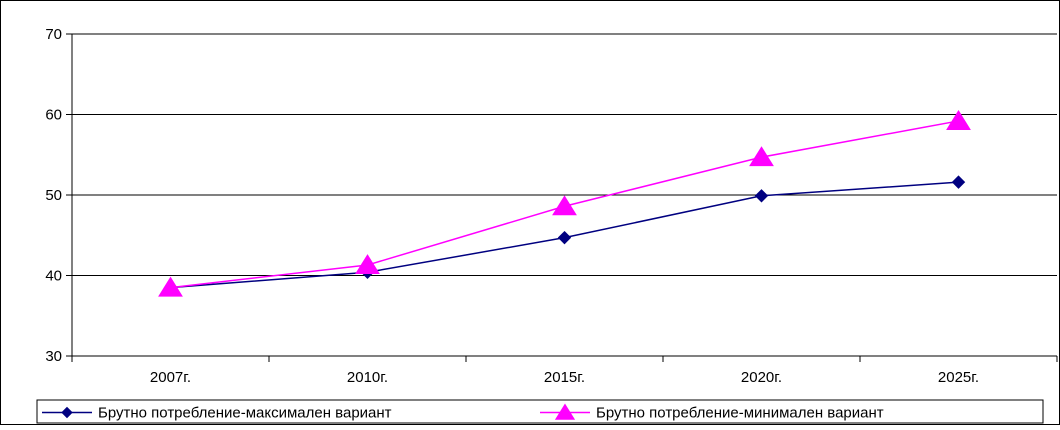 This screenshot has height=430, width=1060. Describe the element at coordinates (67, 412) in the screenshot. I see `legend-marker-diamond` at that location.